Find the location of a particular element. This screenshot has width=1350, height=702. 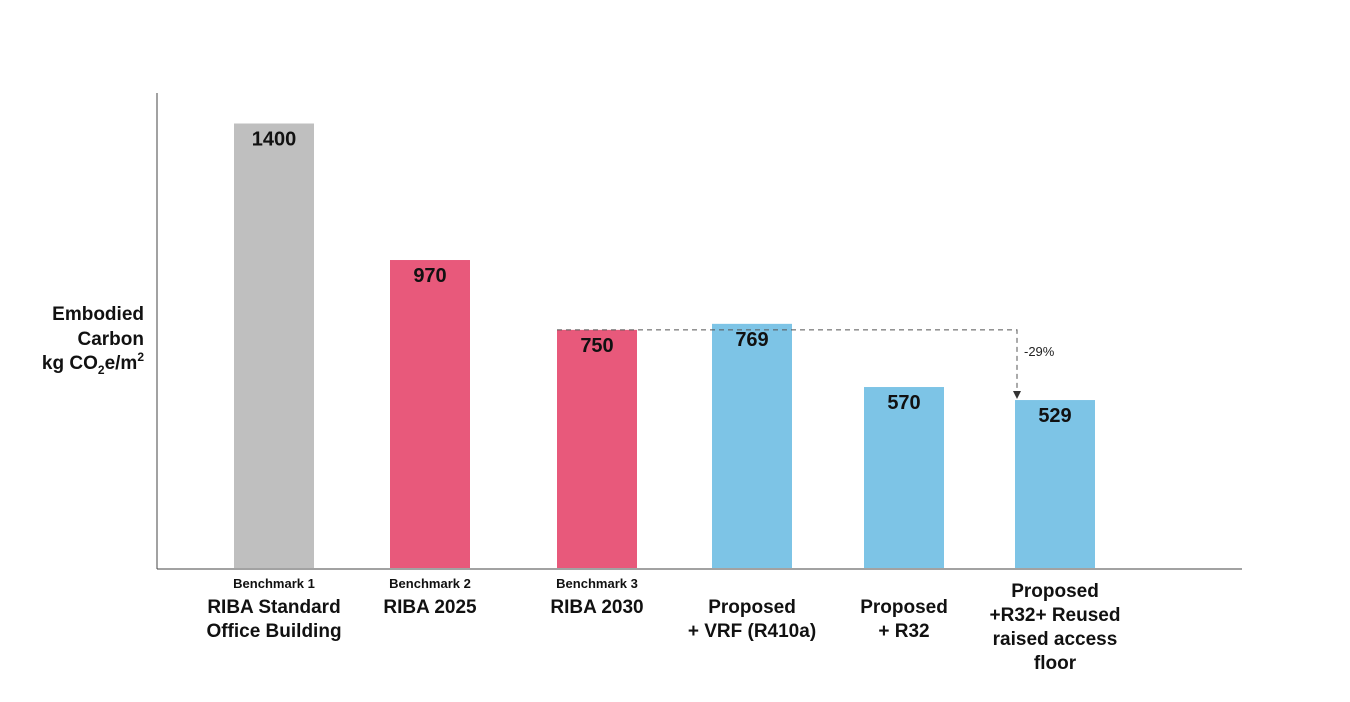

reduction-arrowhead is located at coordinates (1017, 395).